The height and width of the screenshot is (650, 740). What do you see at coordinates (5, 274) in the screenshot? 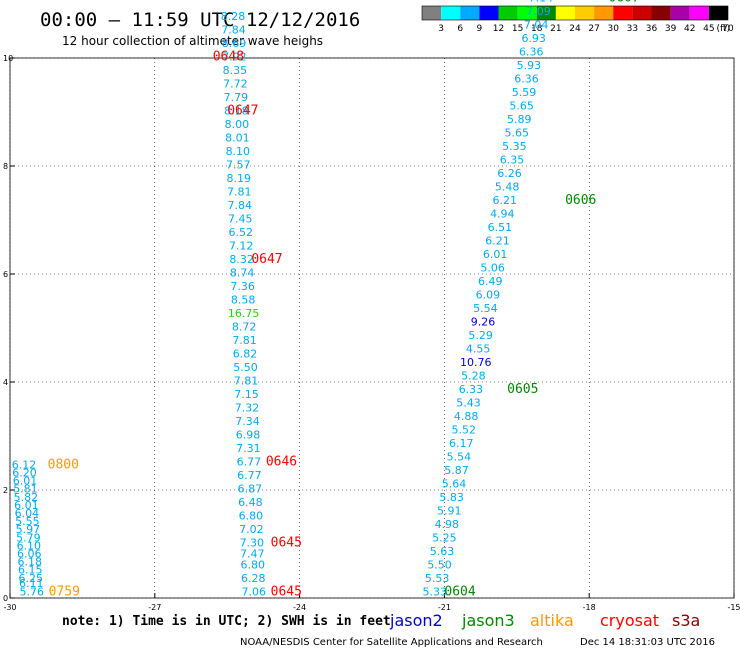
I see `y-tick-label: 6` at bounding box center [5, 274].